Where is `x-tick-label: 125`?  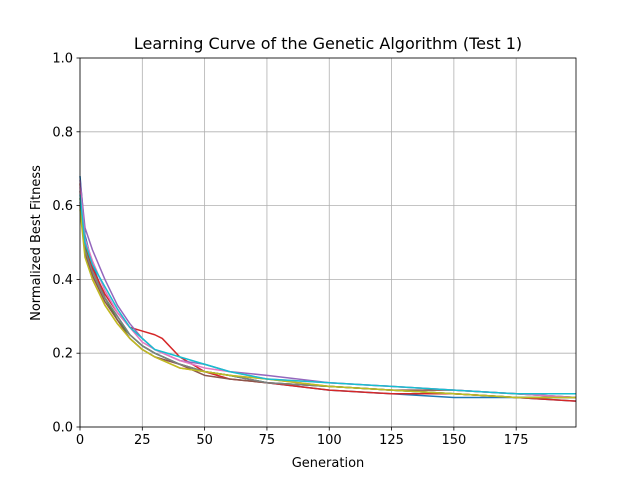 x-tick-label: 125 is located at coordinates (391, 440).